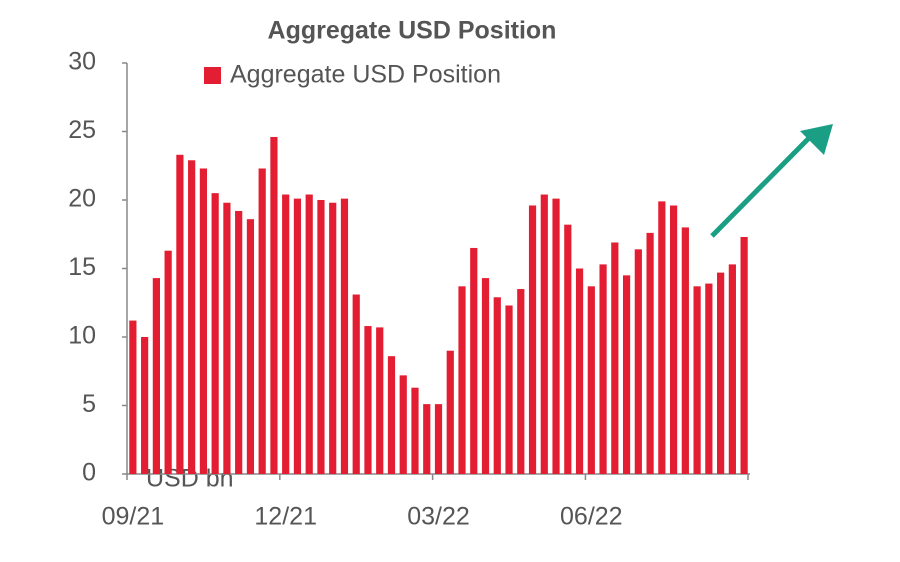 This screenshot has height=562, width=900. What do you see at coordinates (82, 199) in the screenshot?
I see `y-tick-label: 20` at bounding box center [82, 199].